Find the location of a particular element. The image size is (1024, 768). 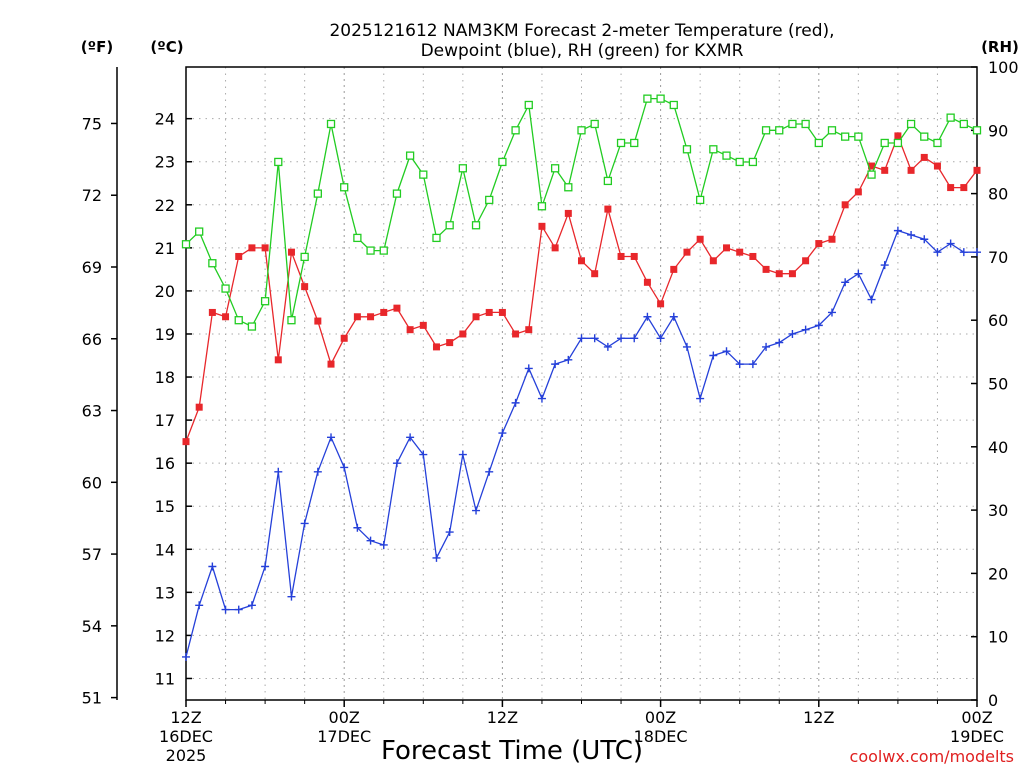

rh-tick-label-4: 40 is located at coordinates (998, 447).